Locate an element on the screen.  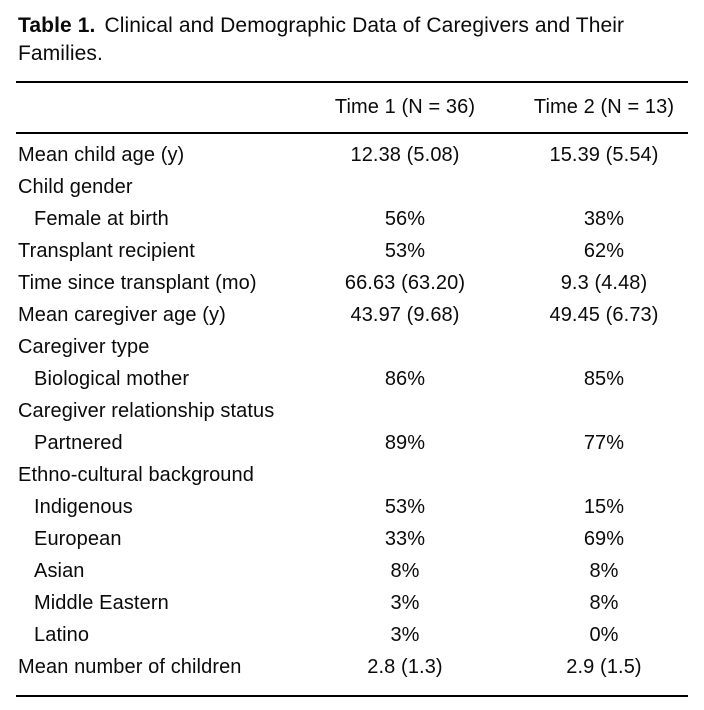
time2-value: 85% is located at coordinates (604, 378).